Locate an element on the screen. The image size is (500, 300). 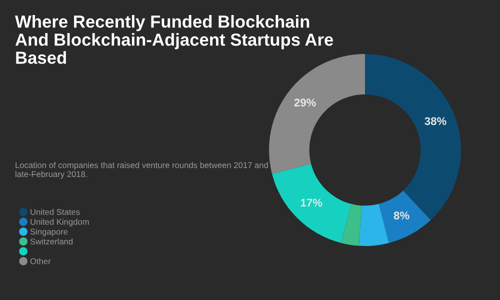
data-label: 8% is located at coordinates (402, 216).